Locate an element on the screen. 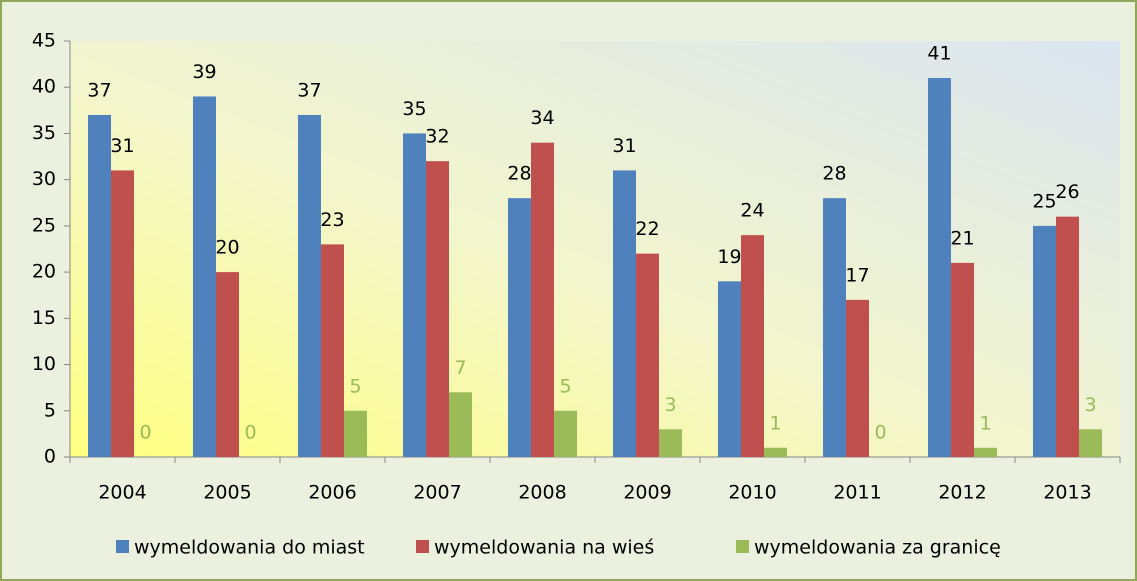 Image resolution: width=1137 pixels, height=581 pixels. data-label: 25 is located at coordinates (1044, 201).